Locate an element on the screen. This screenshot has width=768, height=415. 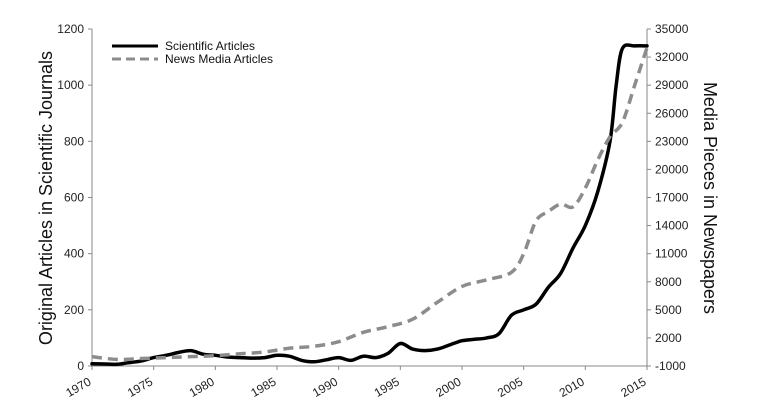
x-tick-label: 1980 is located at coordinates (202, 387).